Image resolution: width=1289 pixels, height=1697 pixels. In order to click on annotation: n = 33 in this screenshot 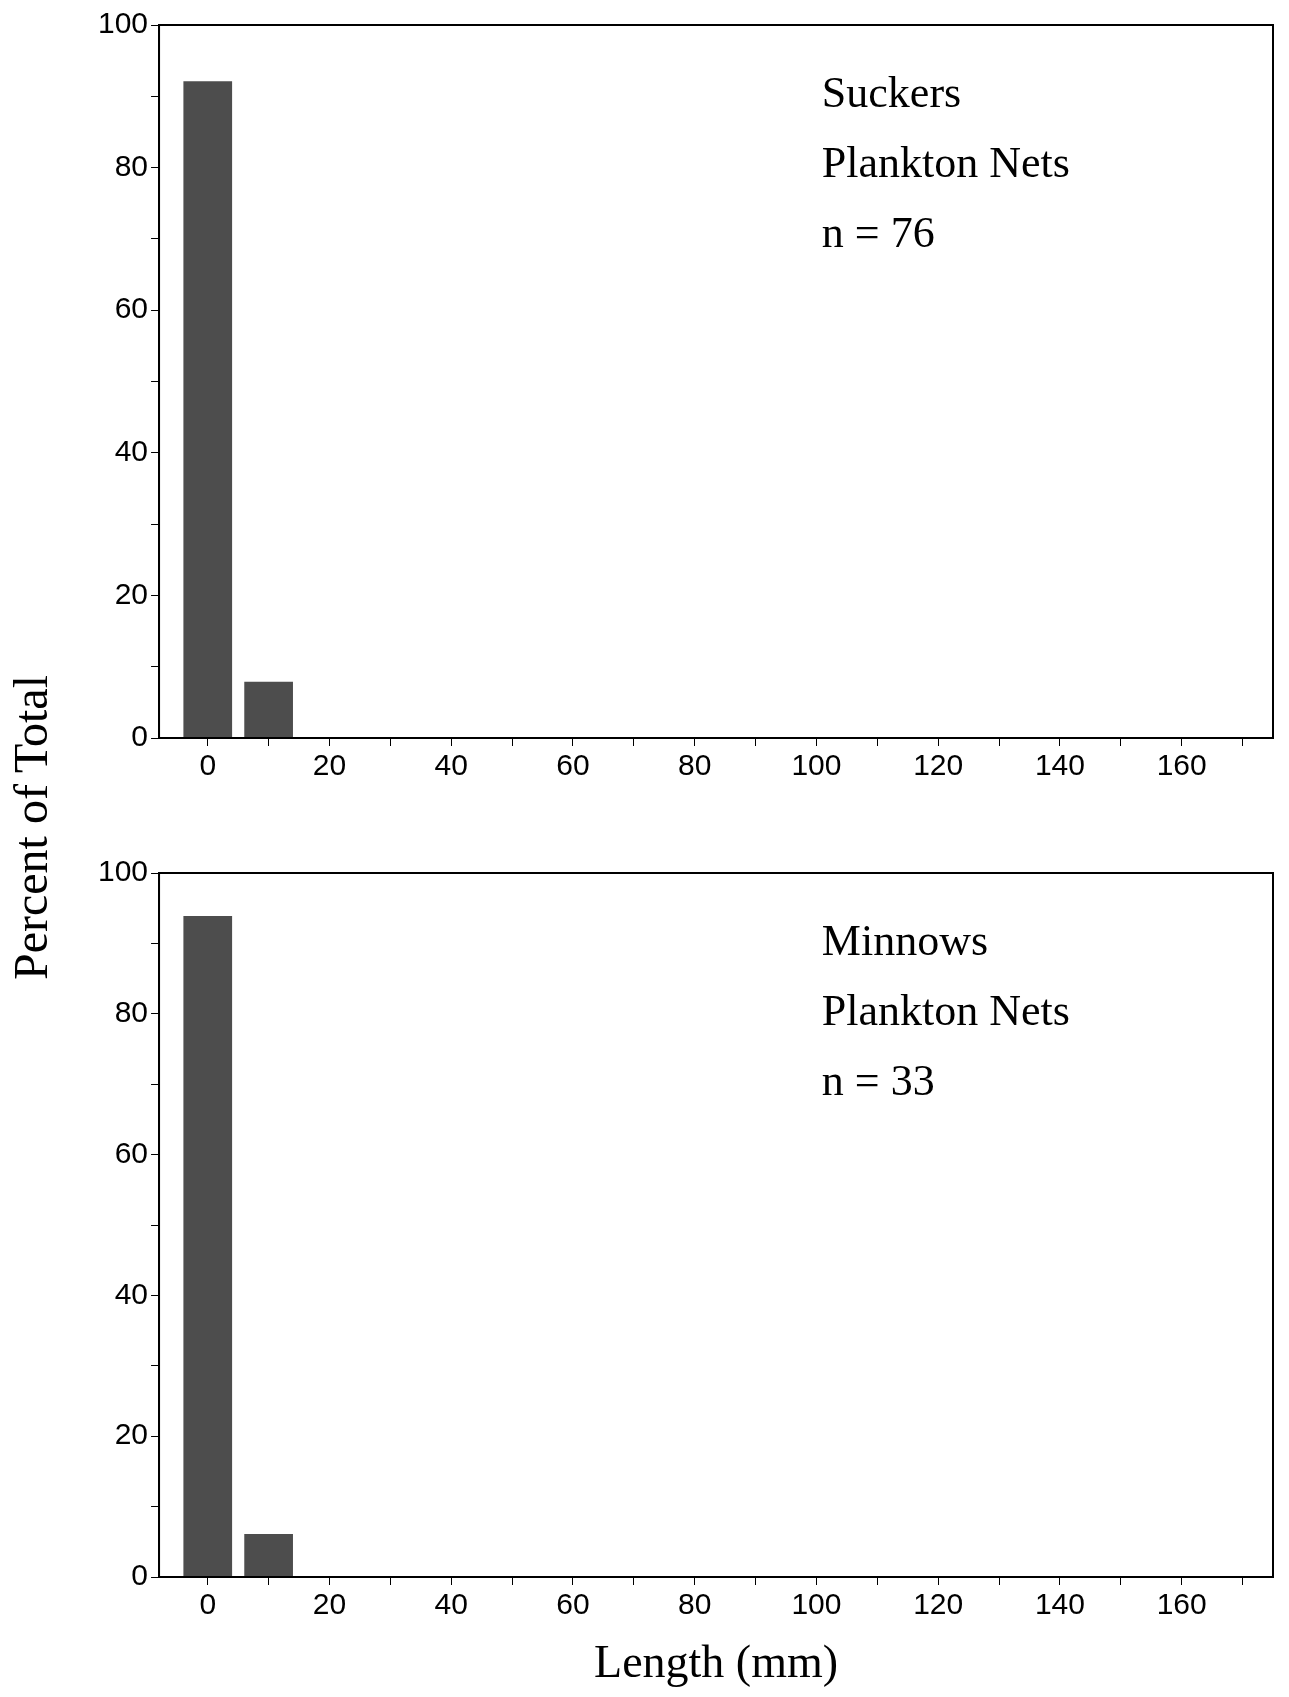, I will do `click(878, 1080)`.